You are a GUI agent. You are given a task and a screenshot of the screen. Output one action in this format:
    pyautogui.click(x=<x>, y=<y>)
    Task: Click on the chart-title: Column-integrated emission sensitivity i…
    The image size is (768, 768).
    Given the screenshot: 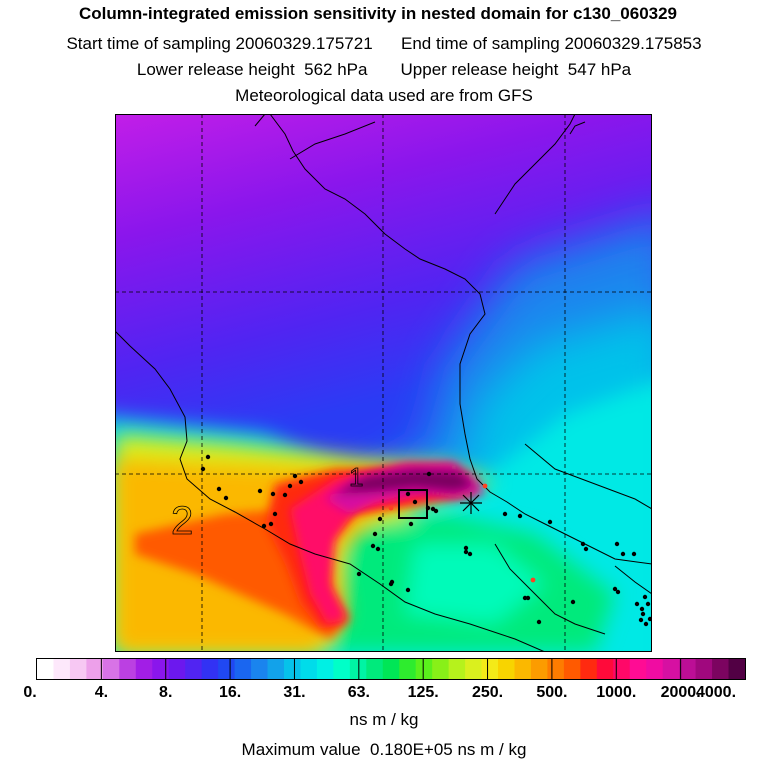 What is the action you would take?
    pyautogui.click(x=378, y=13)
    